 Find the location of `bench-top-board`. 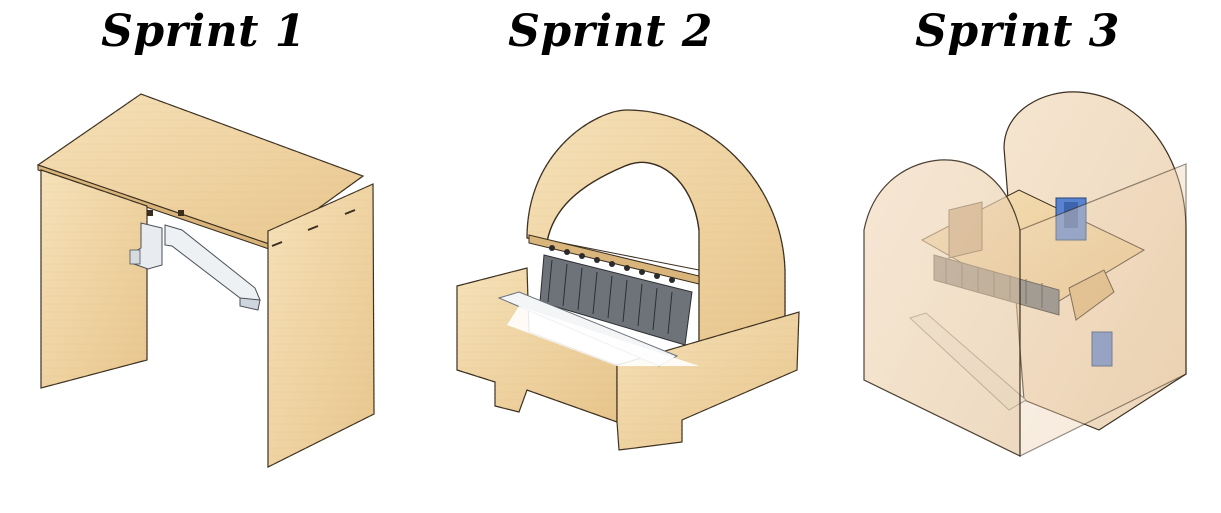

bench-top-board is located at coordinates (200, 171).